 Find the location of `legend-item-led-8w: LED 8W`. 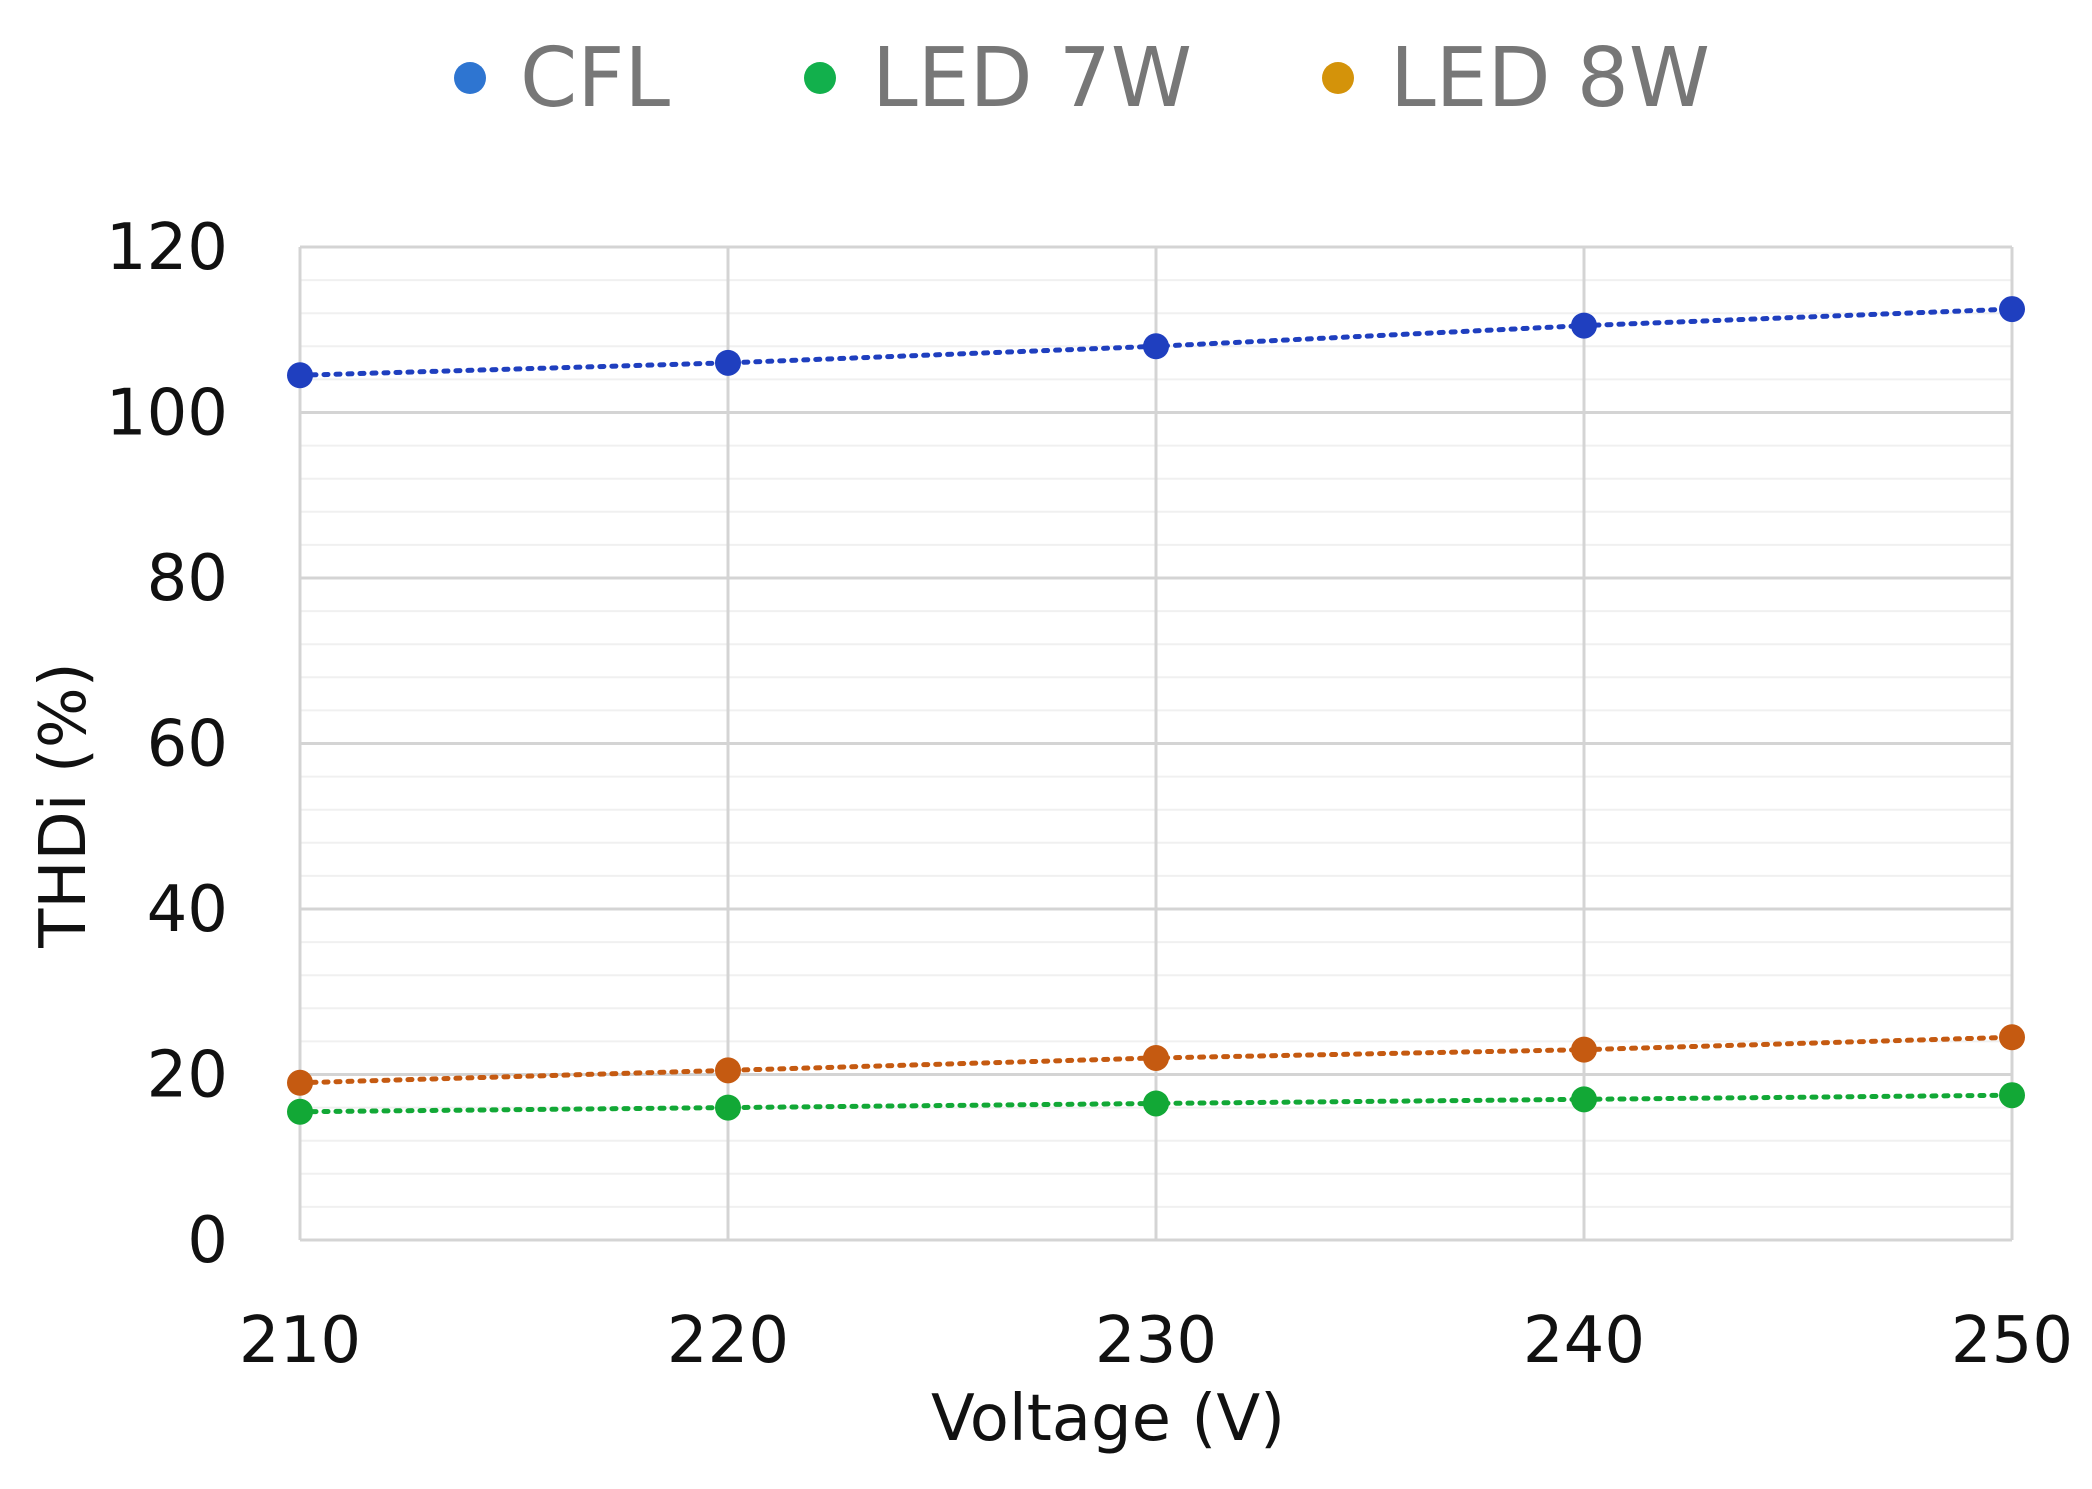

legend-item-led-8w: LED 8W is located at coordinates (1516, 78).